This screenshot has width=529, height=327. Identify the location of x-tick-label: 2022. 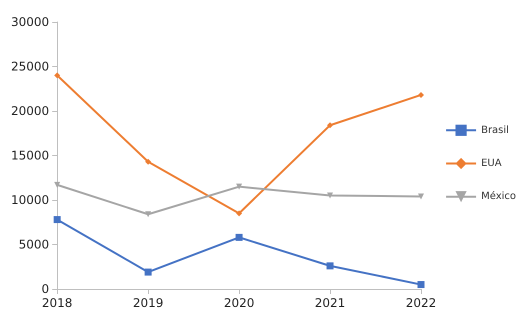
(421, 303).